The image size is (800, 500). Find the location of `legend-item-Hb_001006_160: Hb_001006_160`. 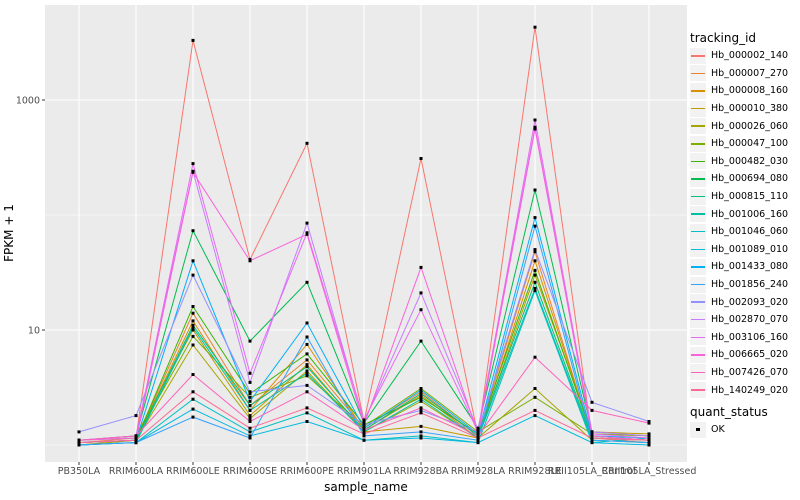

legend-item-Hb_001006_160: Hb_001006_160 is located at coordinates (744, 214).